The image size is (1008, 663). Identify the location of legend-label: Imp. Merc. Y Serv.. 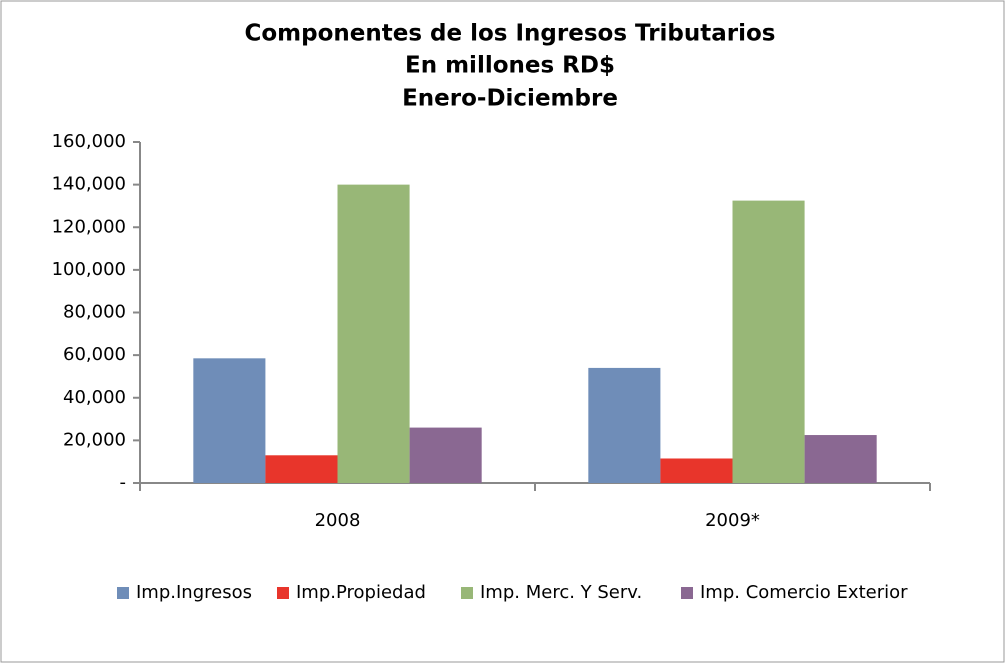
(561, 592).